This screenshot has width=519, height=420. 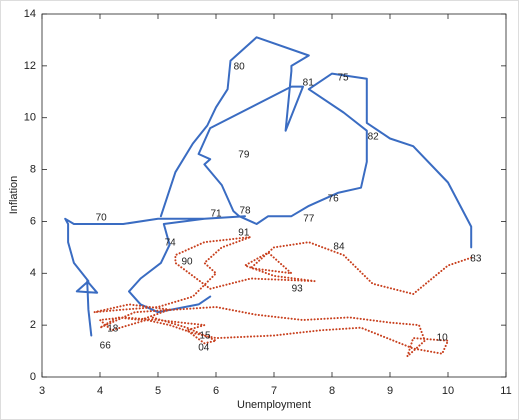 I want to click on point-label: 10, so click(x=443, y=338).